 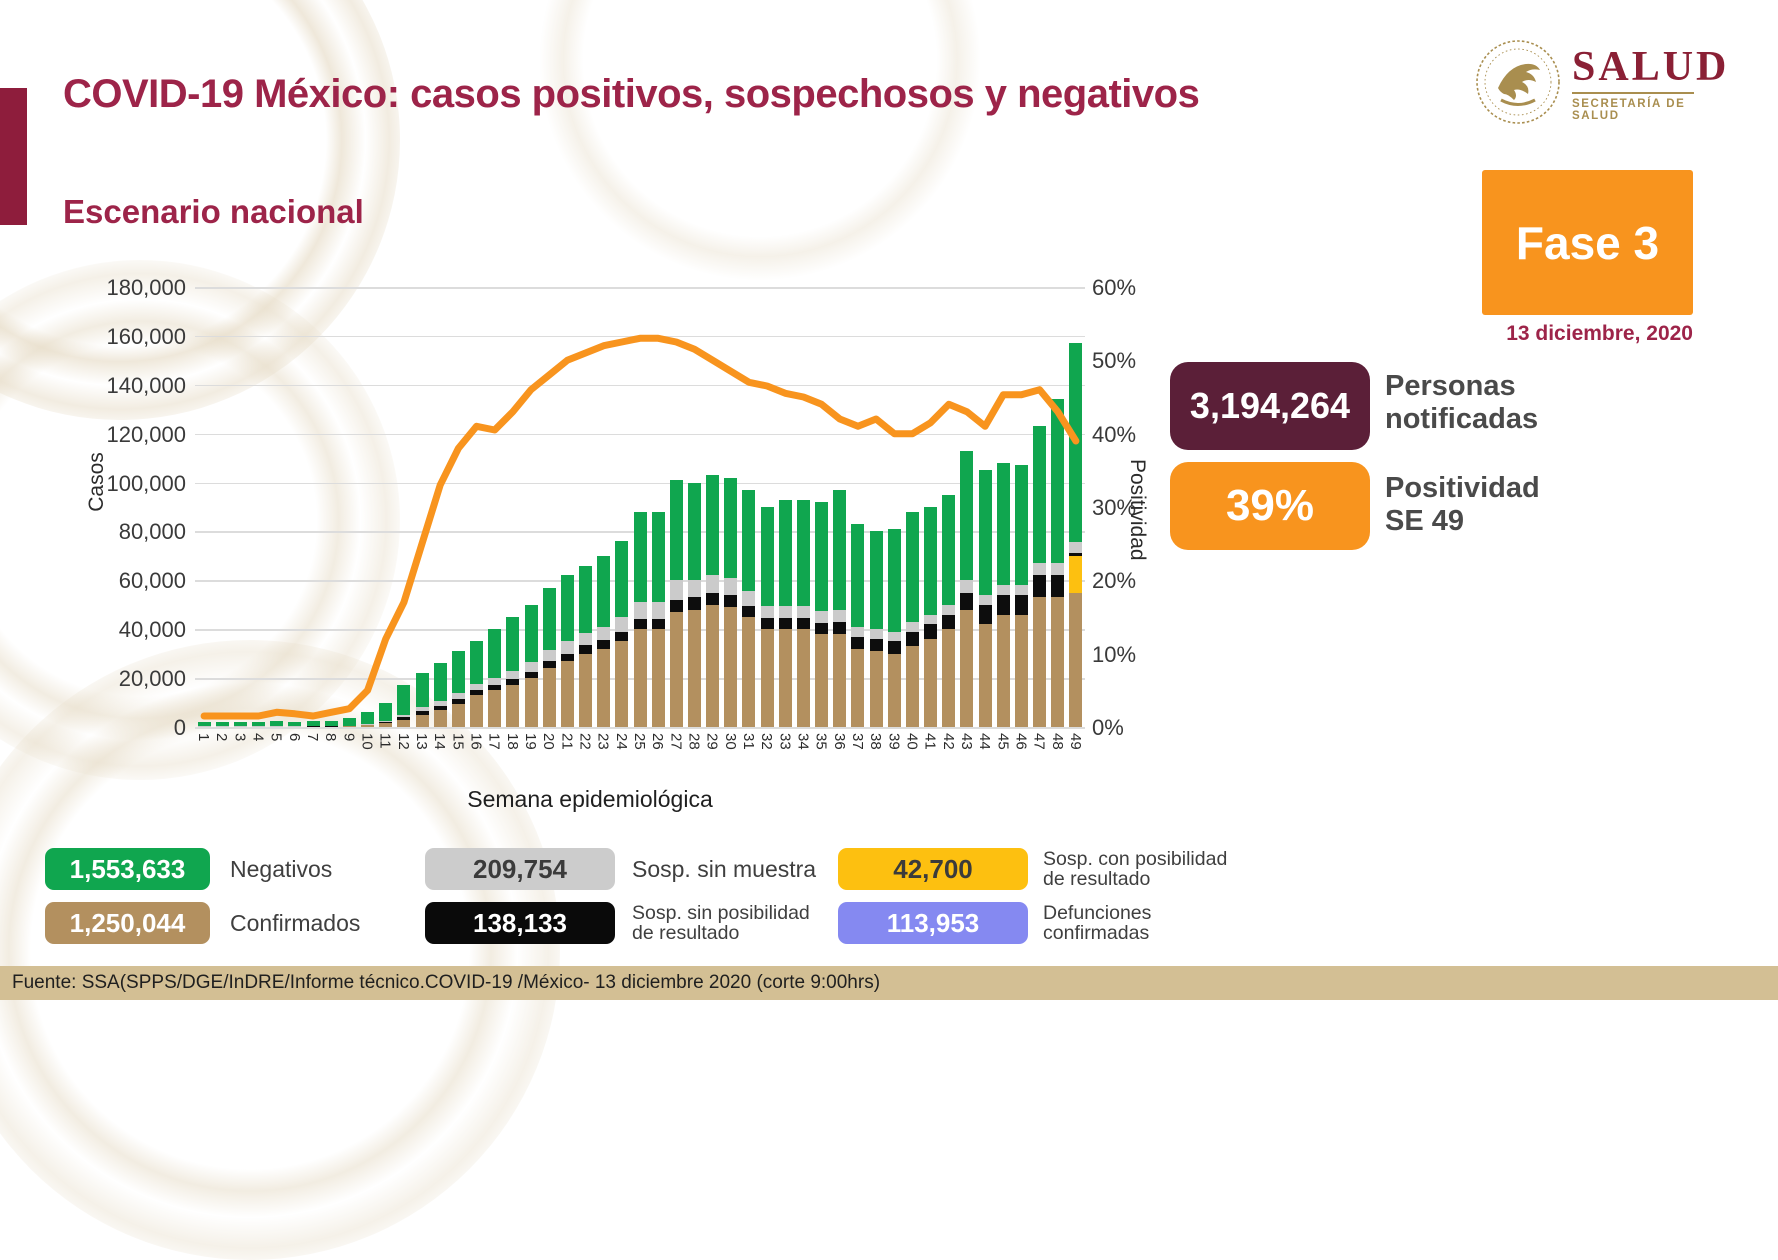 What do you see at coordinates (240, 737) in the screenshot?
I see `x-axis-tick: 3` at bounding box center [240, 737].